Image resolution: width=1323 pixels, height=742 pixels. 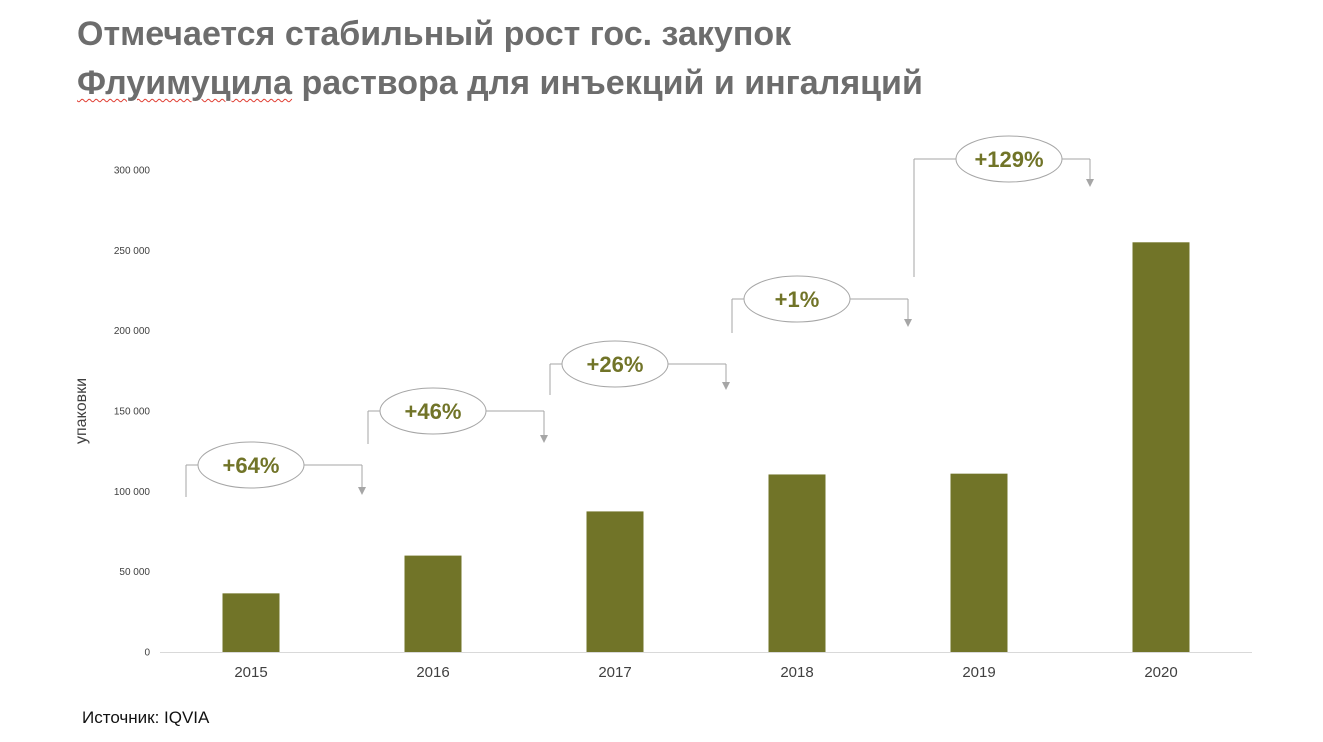 I want to click on x-tick-label: 2019, so click(x=978, y=672).